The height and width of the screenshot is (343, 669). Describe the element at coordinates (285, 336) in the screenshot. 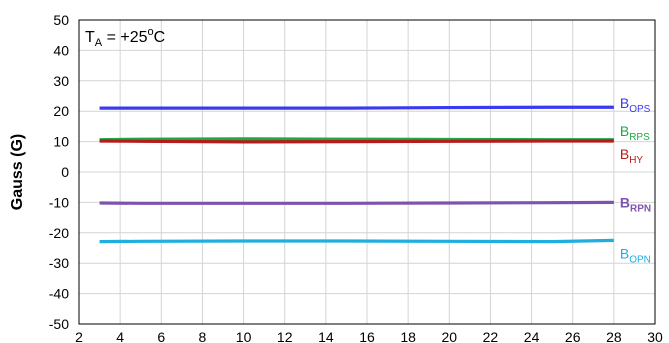

I see `x-tick-label: 12` at that location.